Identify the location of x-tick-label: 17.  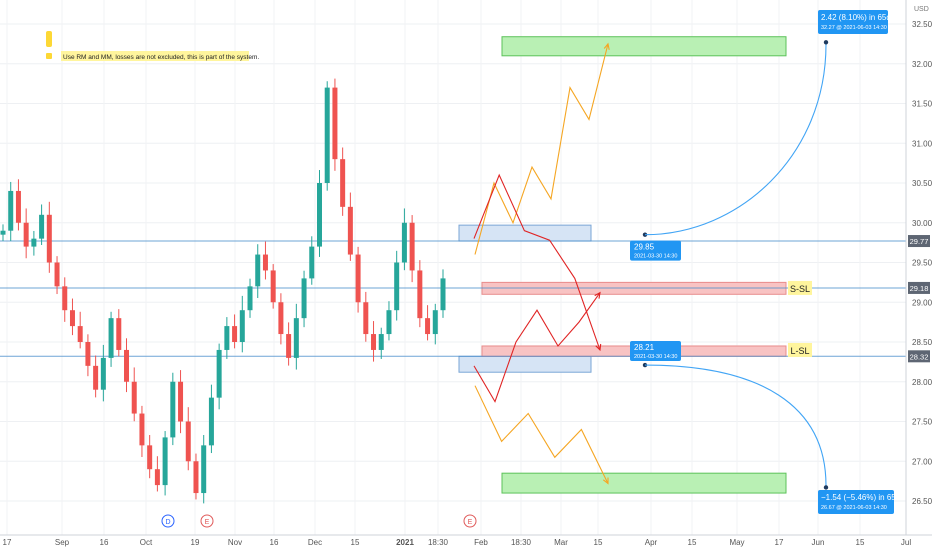
(7, 542).